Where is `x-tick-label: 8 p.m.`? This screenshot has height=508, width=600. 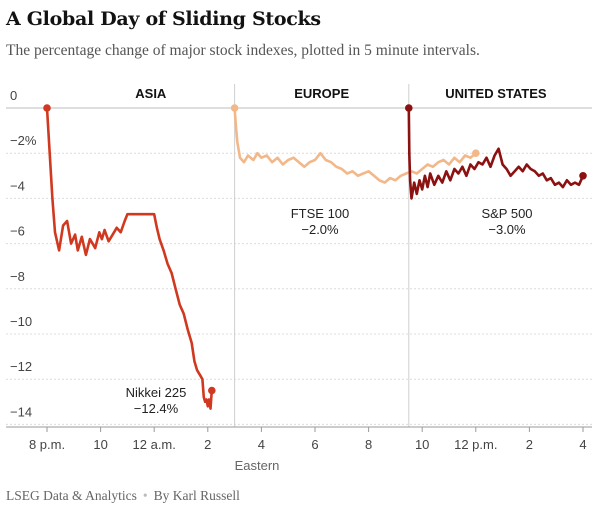
x-tick-label: 8 p.m. is located at coordinates (47, 444).